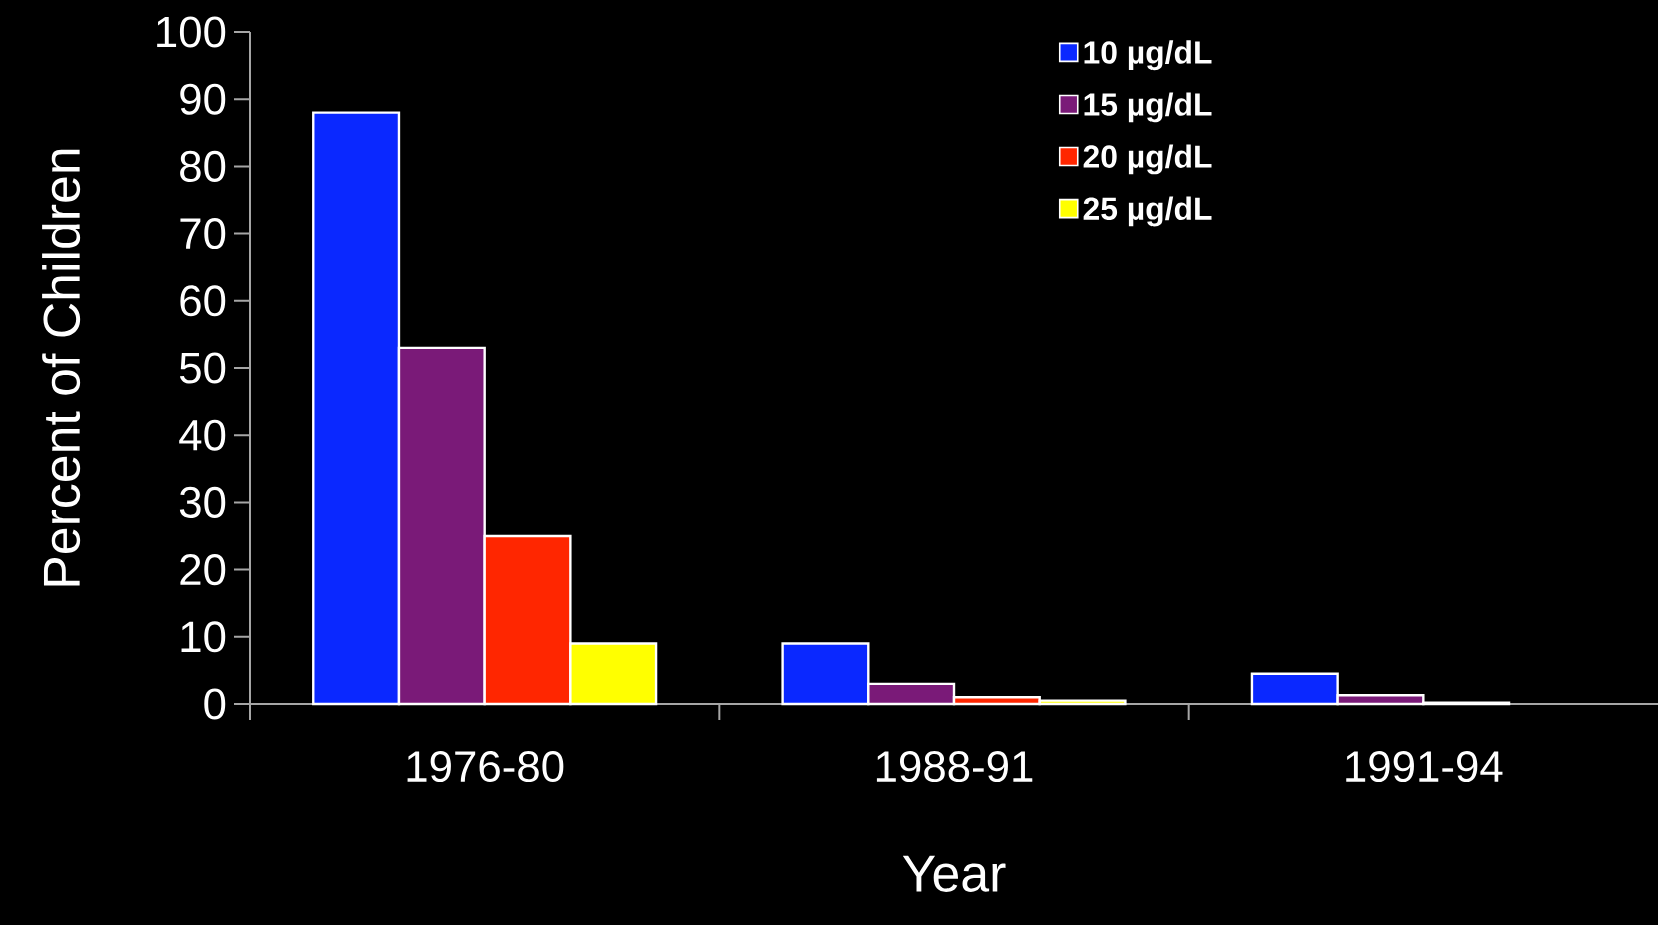 This screenshot has width=1658, height=925. What do you see at coordinates (1148, 55) in the screenshot?
I see `legend-label: 10 µg/dL` at bounding box center [1148, 55].